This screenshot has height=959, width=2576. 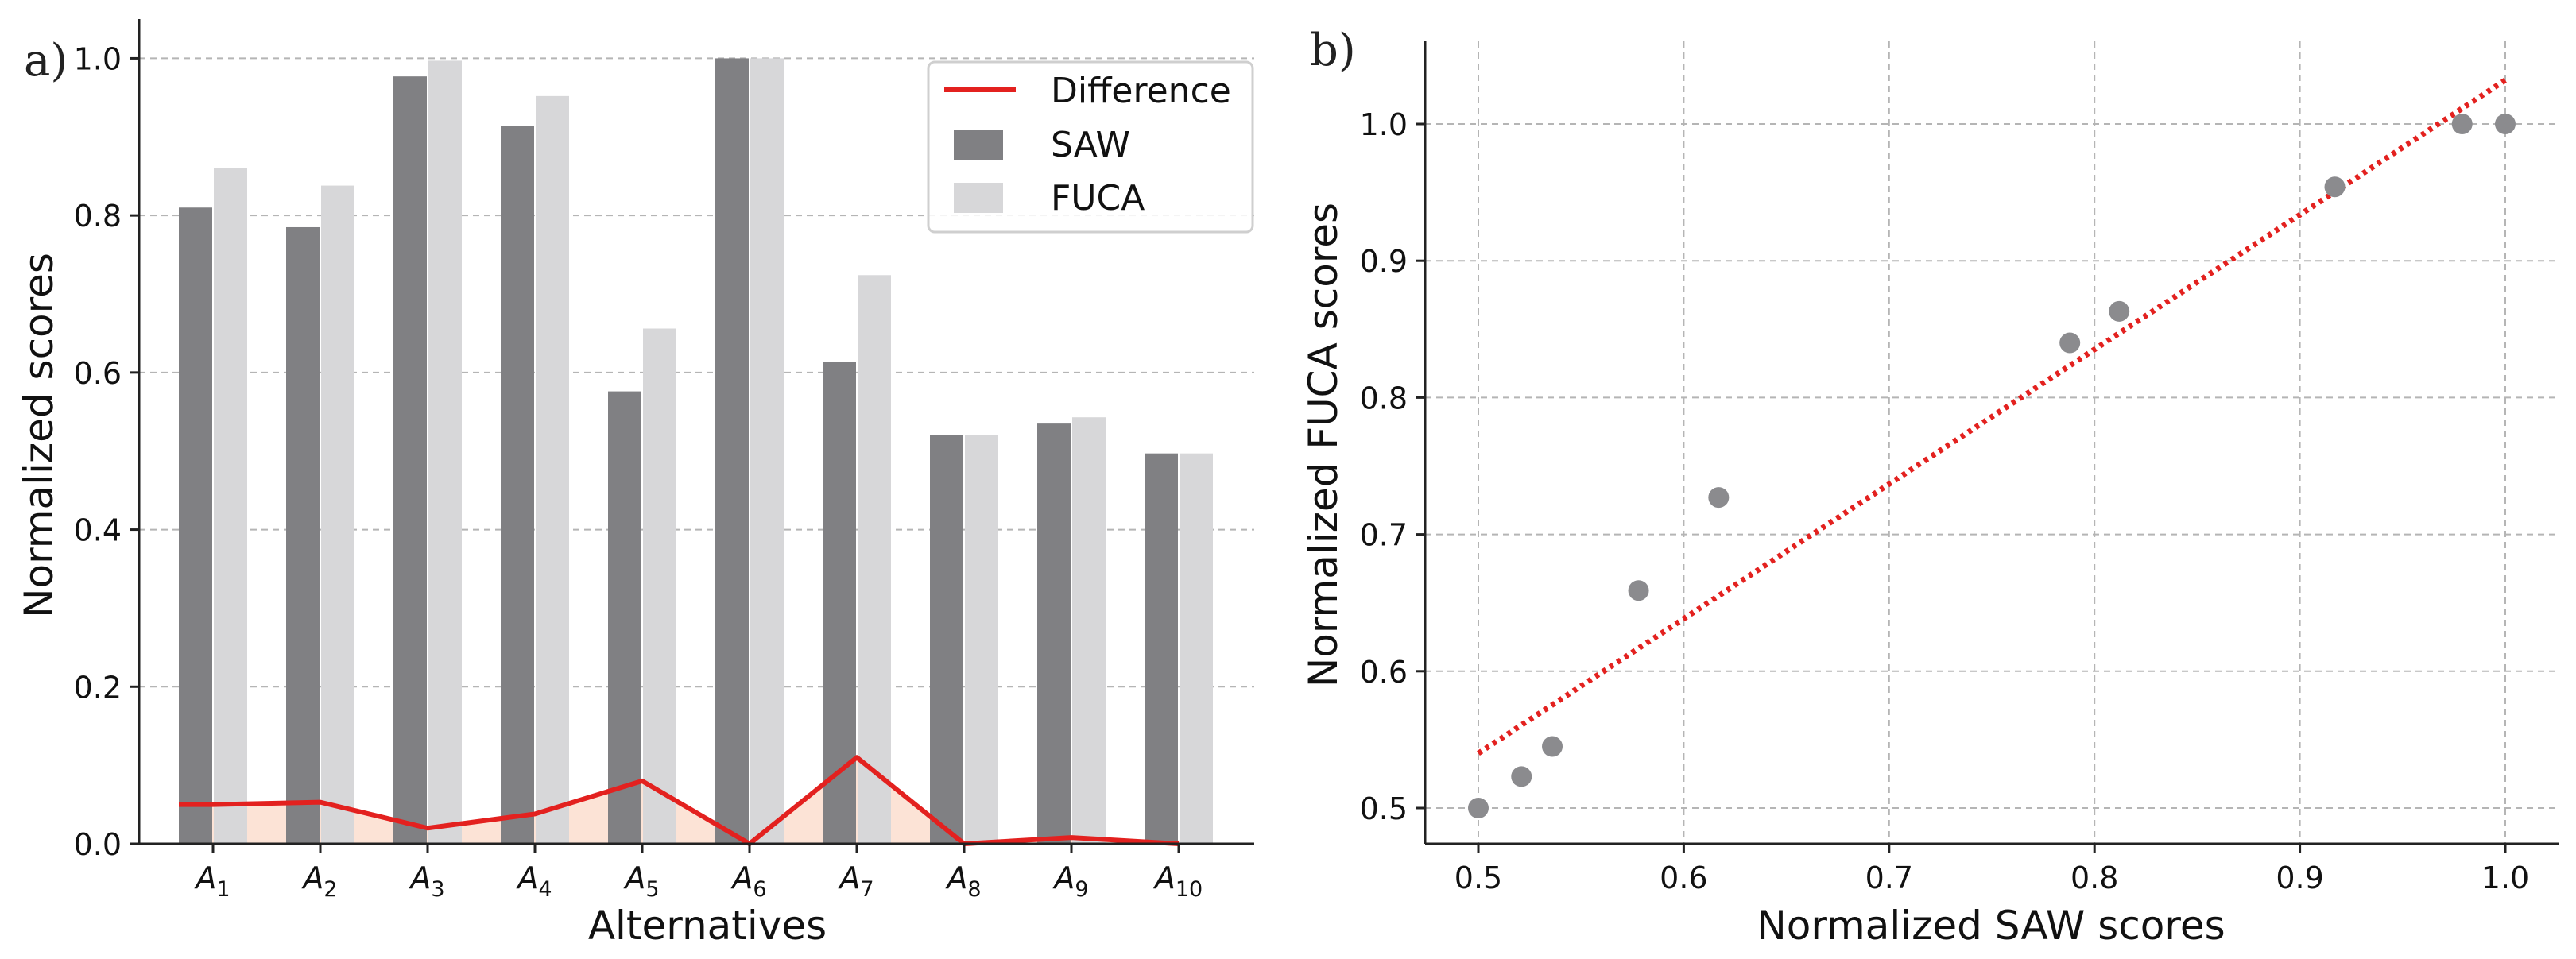 I want to click on x-tick-label: A7, so click(x=855, y=881).